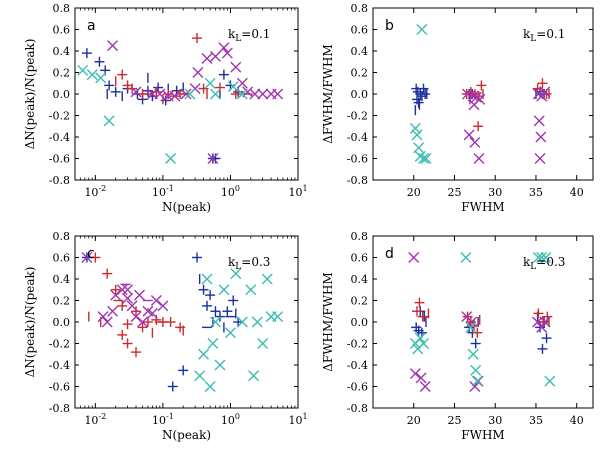 Image resolution: width=600 pixels, height=455 pixels. I want to click on x-tick-label: 25, so click(454, 420).